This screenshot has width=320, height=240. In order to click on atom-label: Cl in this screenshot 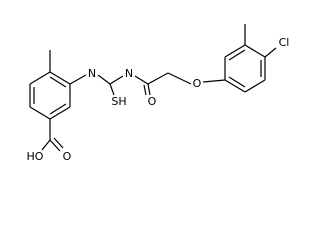, I will do `click(284, 42)`.